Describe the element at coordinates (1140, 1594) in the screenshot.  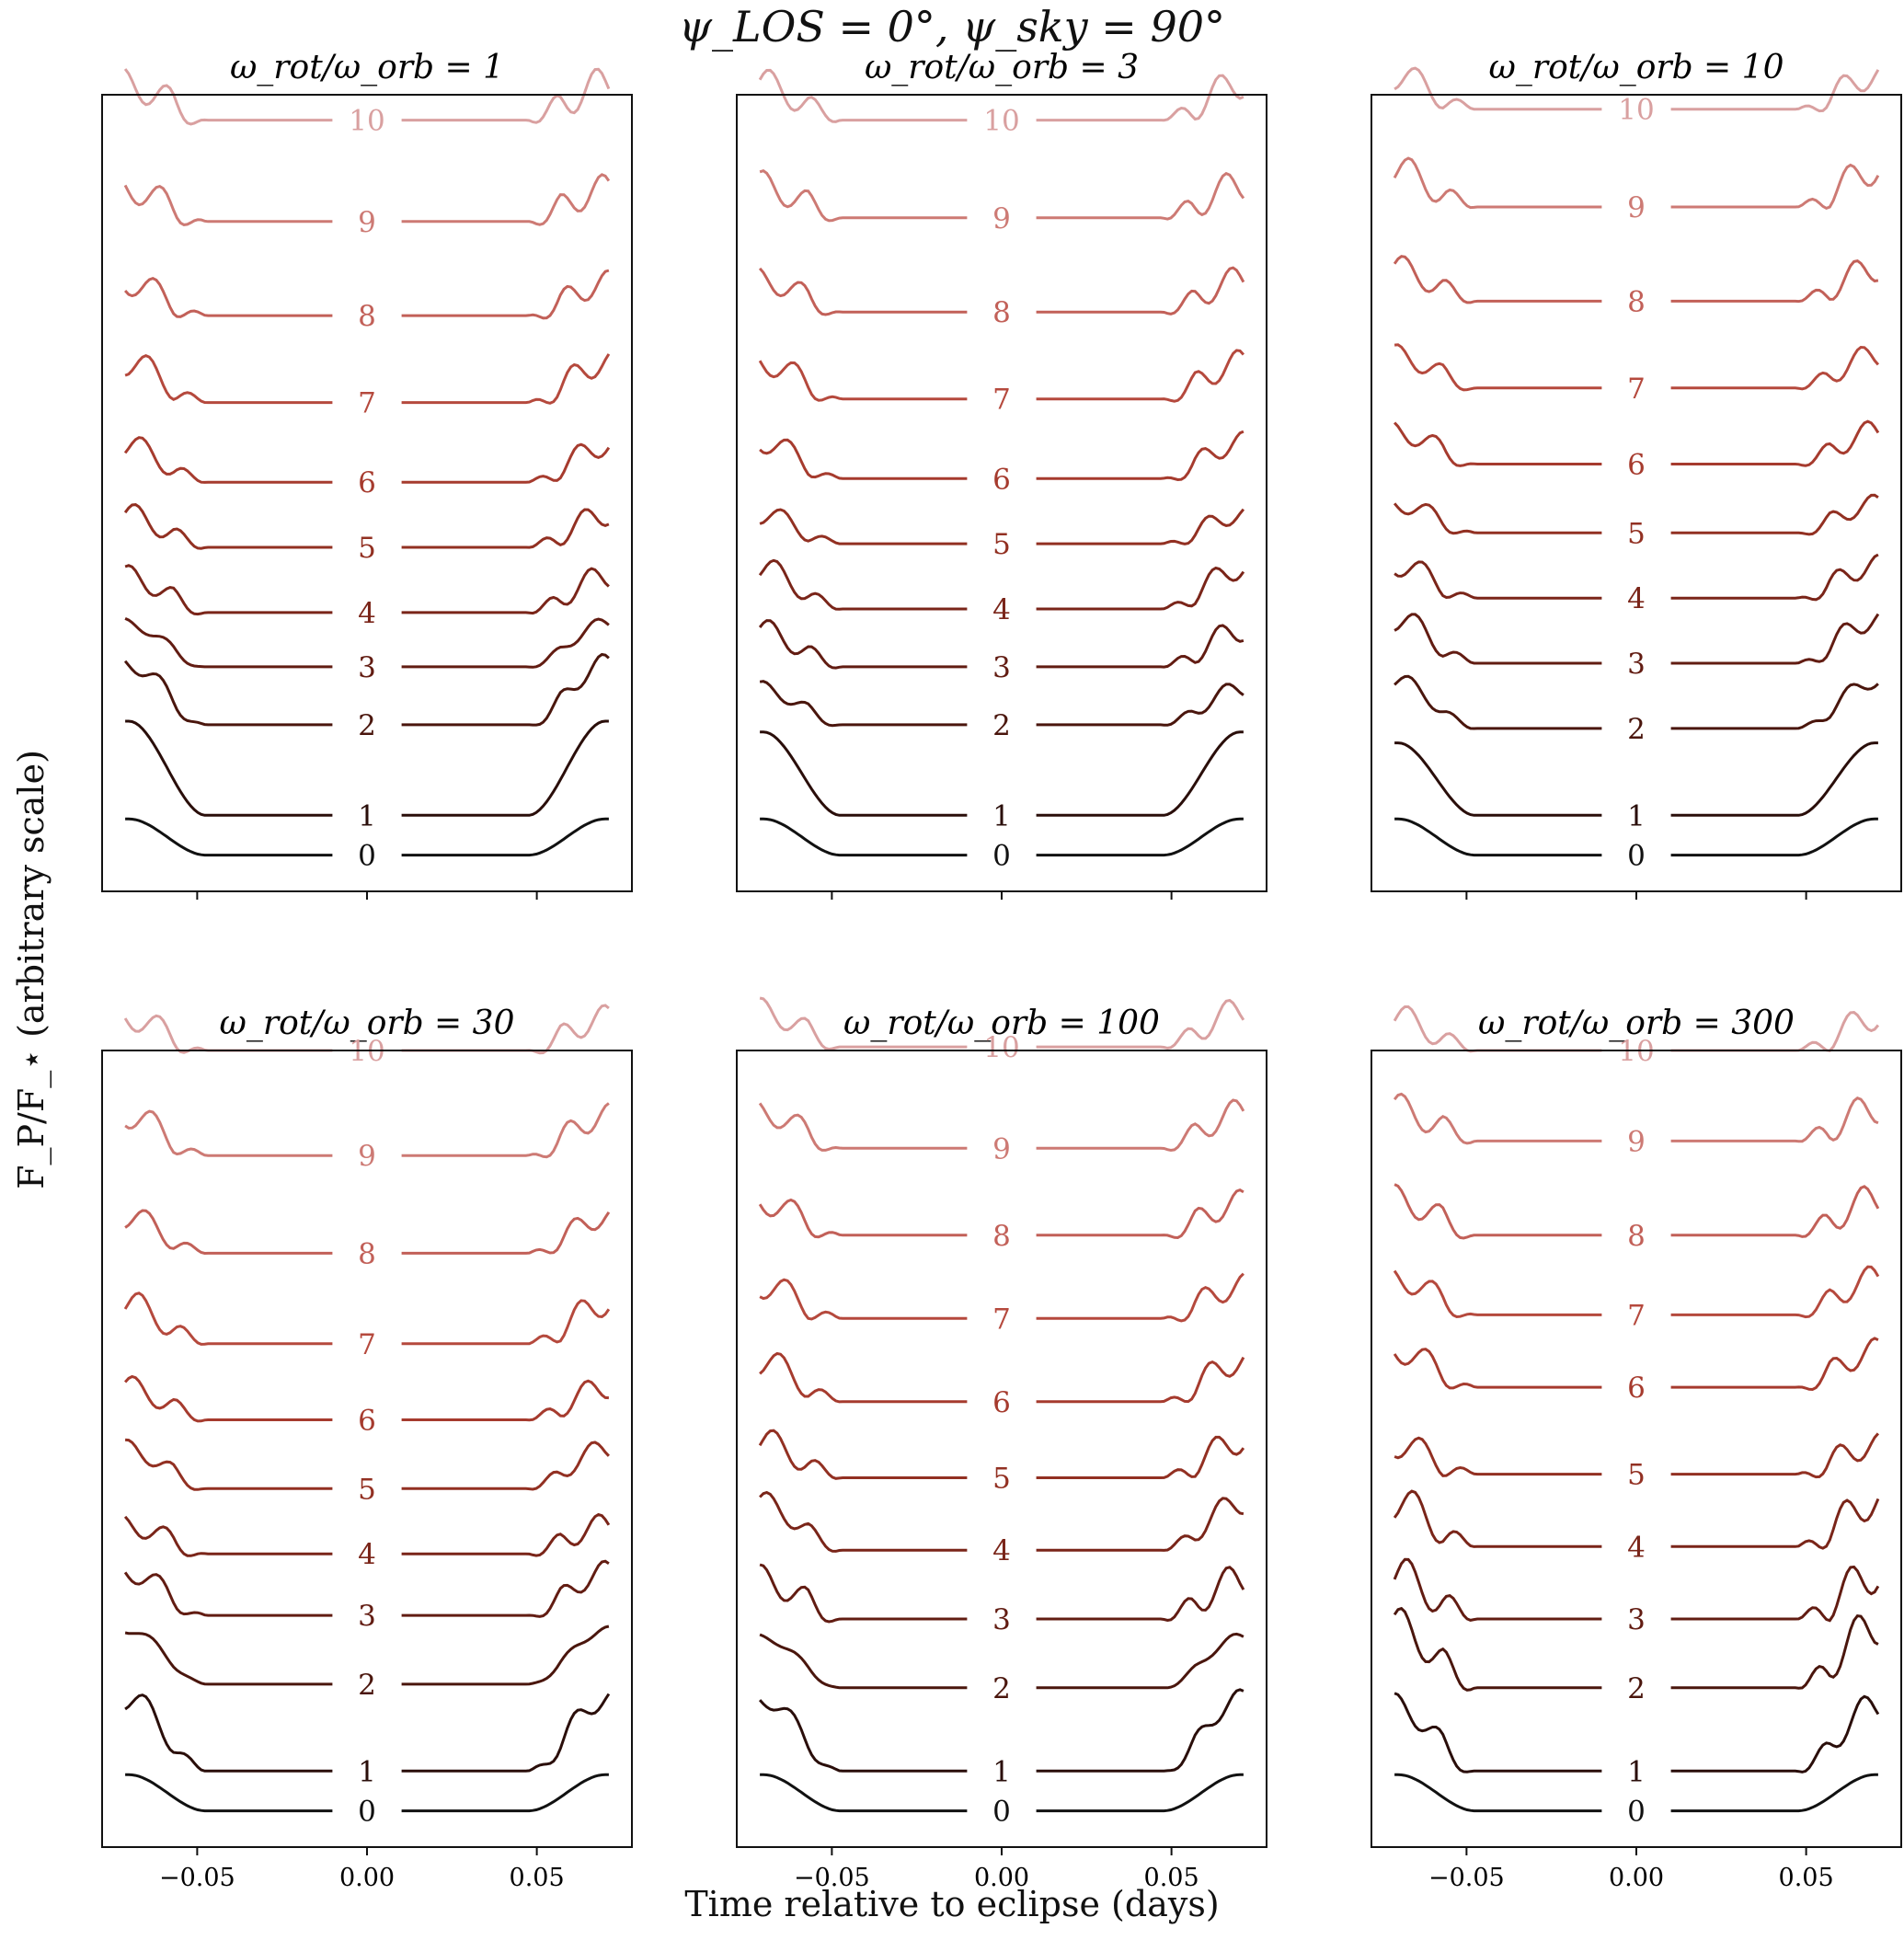
I see `curve-3-right` at that location.